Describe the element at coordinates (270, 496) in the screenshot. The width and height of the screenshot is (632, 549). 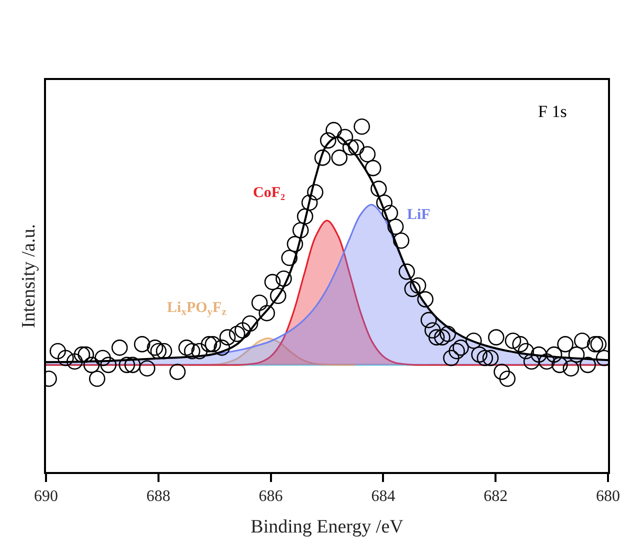
I see `x-tick-label: 686` at that location.